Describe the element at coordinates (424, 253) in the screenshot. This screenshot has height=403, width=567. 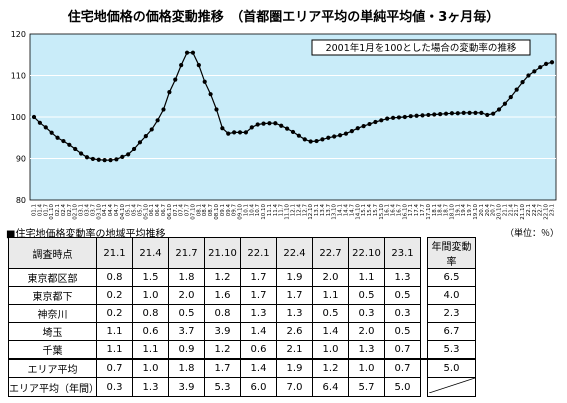
I see `column-gap` at that location.